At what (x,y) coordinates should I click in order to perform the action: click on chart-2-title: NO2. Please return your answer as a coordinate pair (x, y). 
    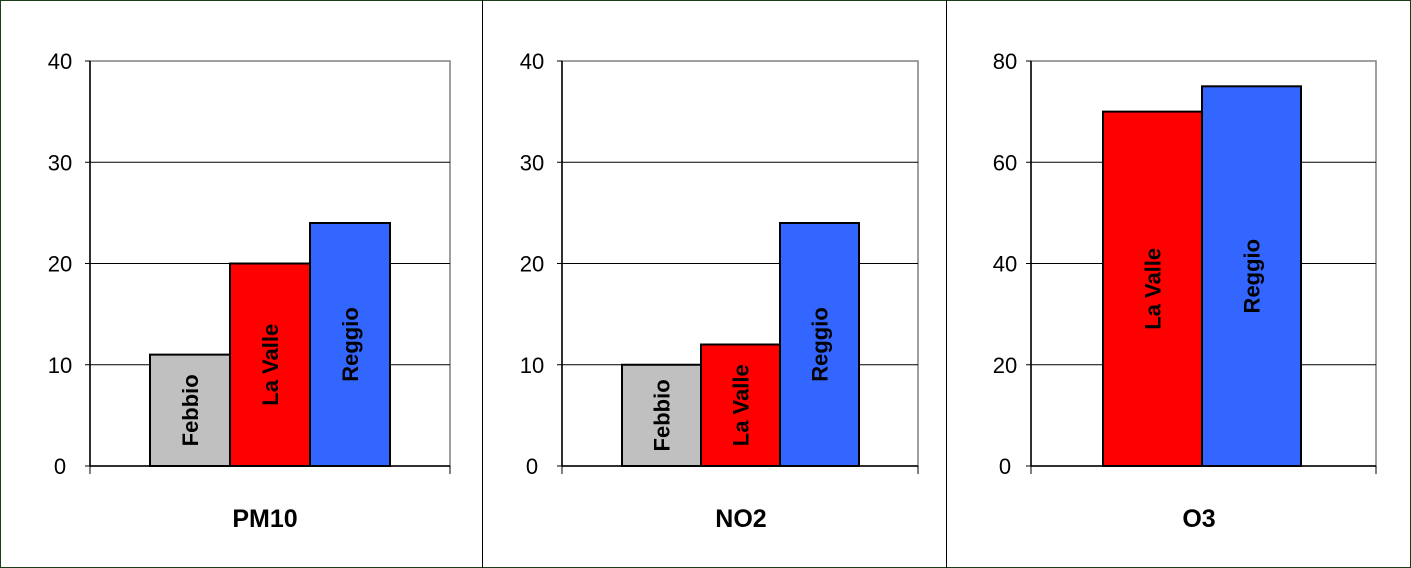
    Looking at the image, I should click on (740, 519).